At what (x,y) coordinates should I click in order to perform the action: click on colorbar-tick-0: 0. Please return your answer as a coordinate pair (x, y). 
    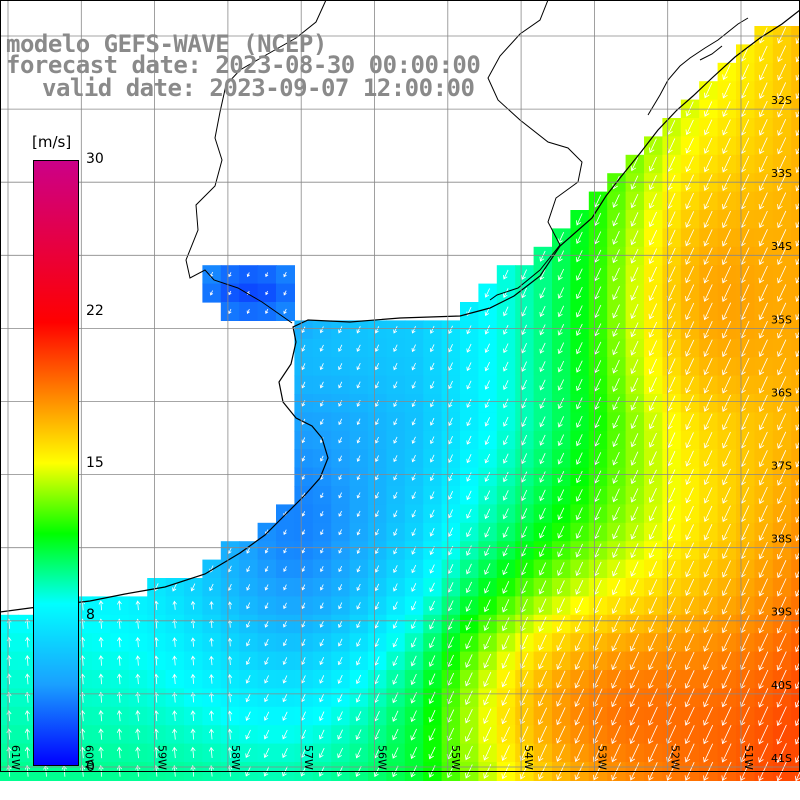
    Looking at the image, I should click on (90, 767).